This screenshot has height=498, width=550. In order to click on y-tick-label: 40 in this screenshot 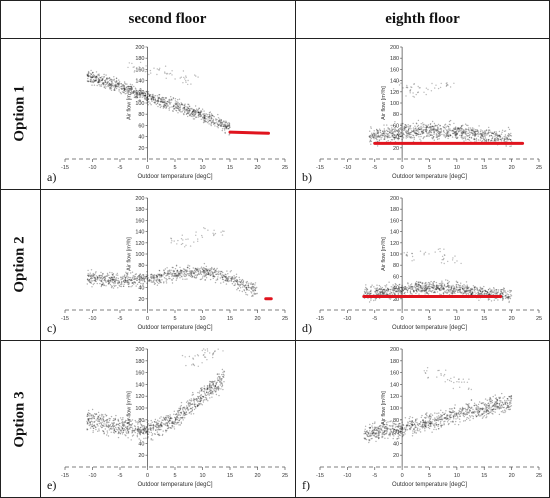, I will do `click(141, 444)`.